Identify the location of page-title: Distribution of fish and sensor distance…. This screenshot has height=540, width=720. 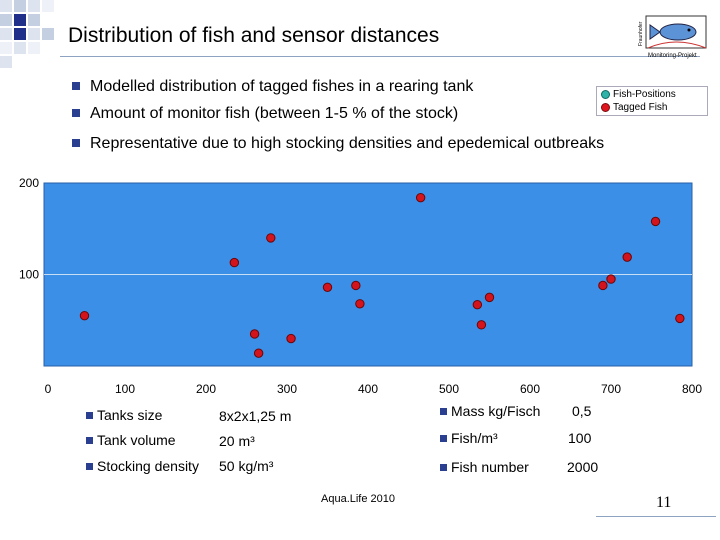
(254, 35).